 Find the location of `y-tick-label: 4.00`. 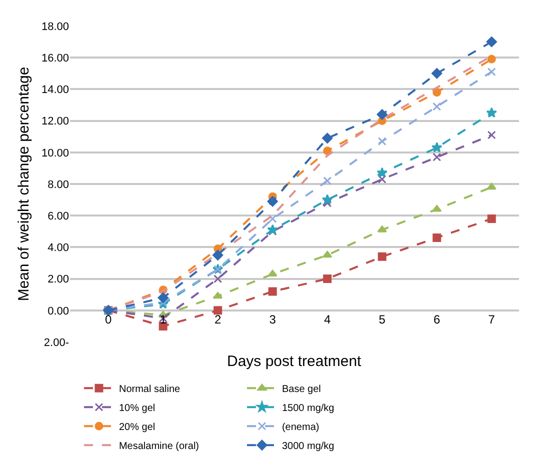

y-tick-label: 4.00 is located at coordinates (58, 248).